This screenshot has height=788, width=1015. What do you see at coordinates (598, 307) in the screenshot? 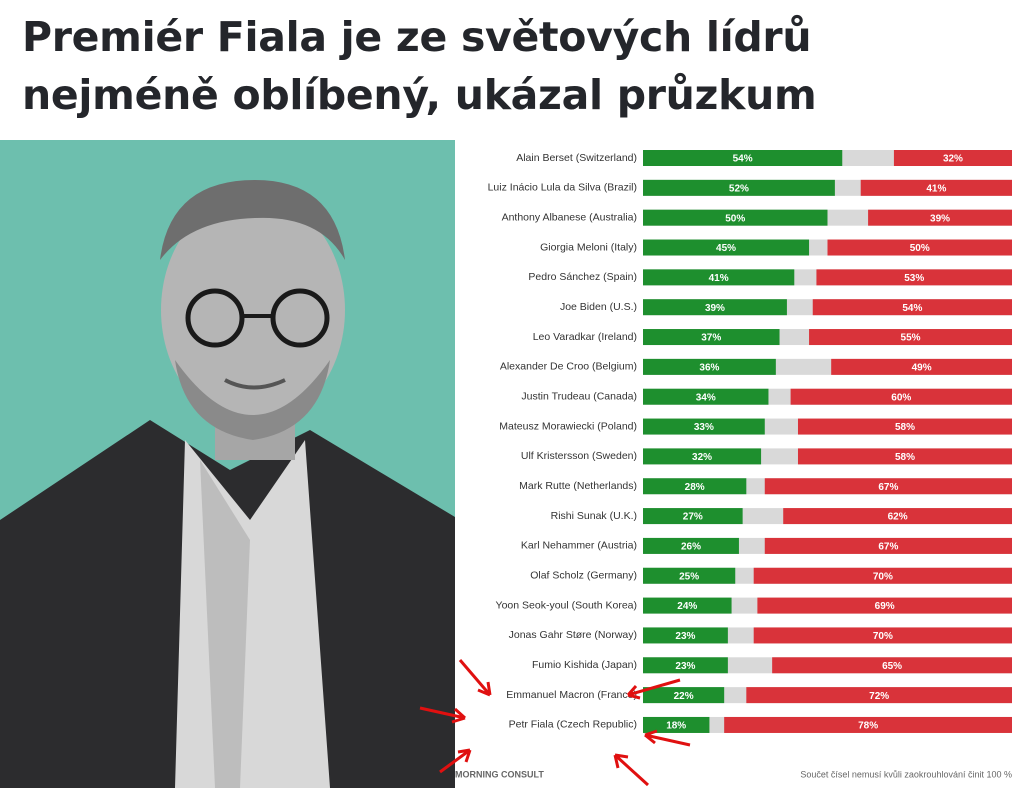
I see `row-label: Joe Biden (U.S.)` at bounding box center [598, 307].